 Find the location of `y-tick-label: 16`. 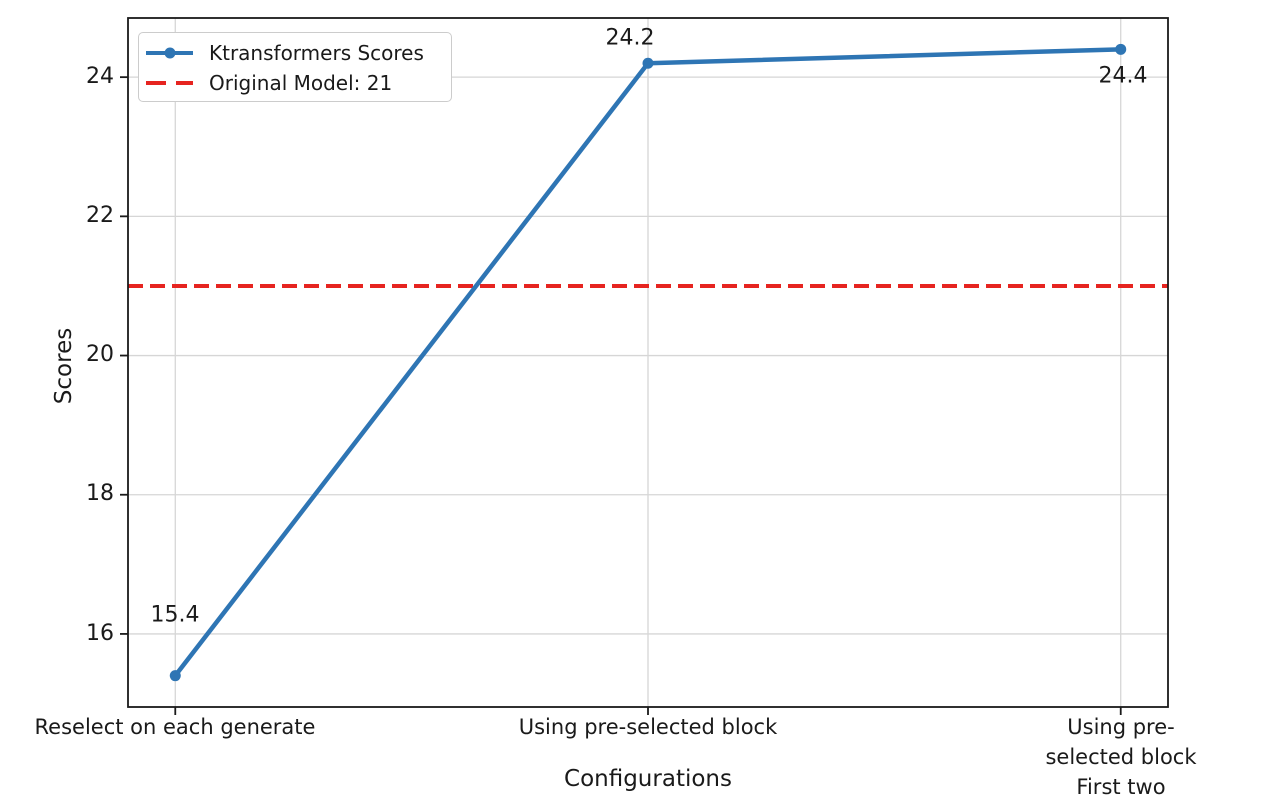

y-tick-label: 16 is located at coordinates (100, 633).